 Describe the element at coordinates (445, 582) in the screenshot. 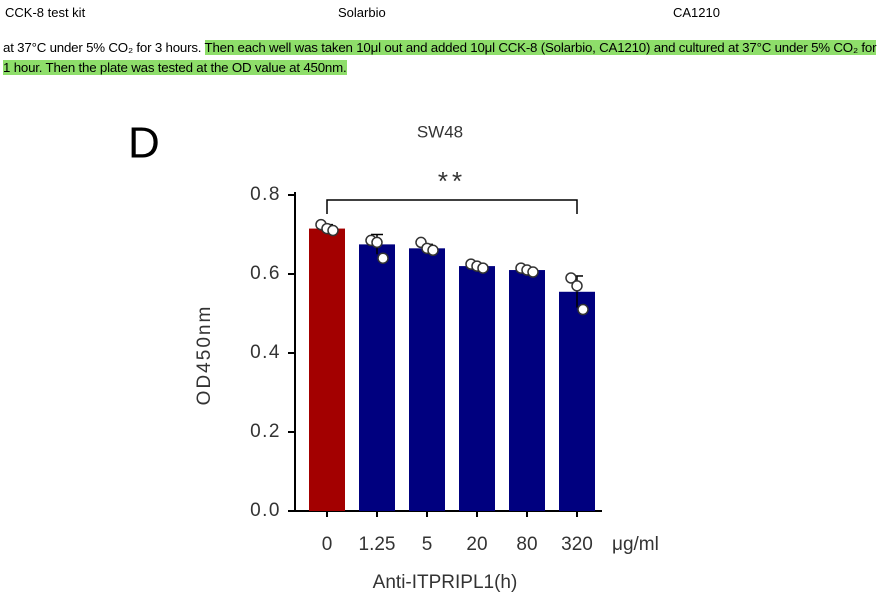

I see `x-axis-label: Anti-ITPRIPL1(h)` at that location.